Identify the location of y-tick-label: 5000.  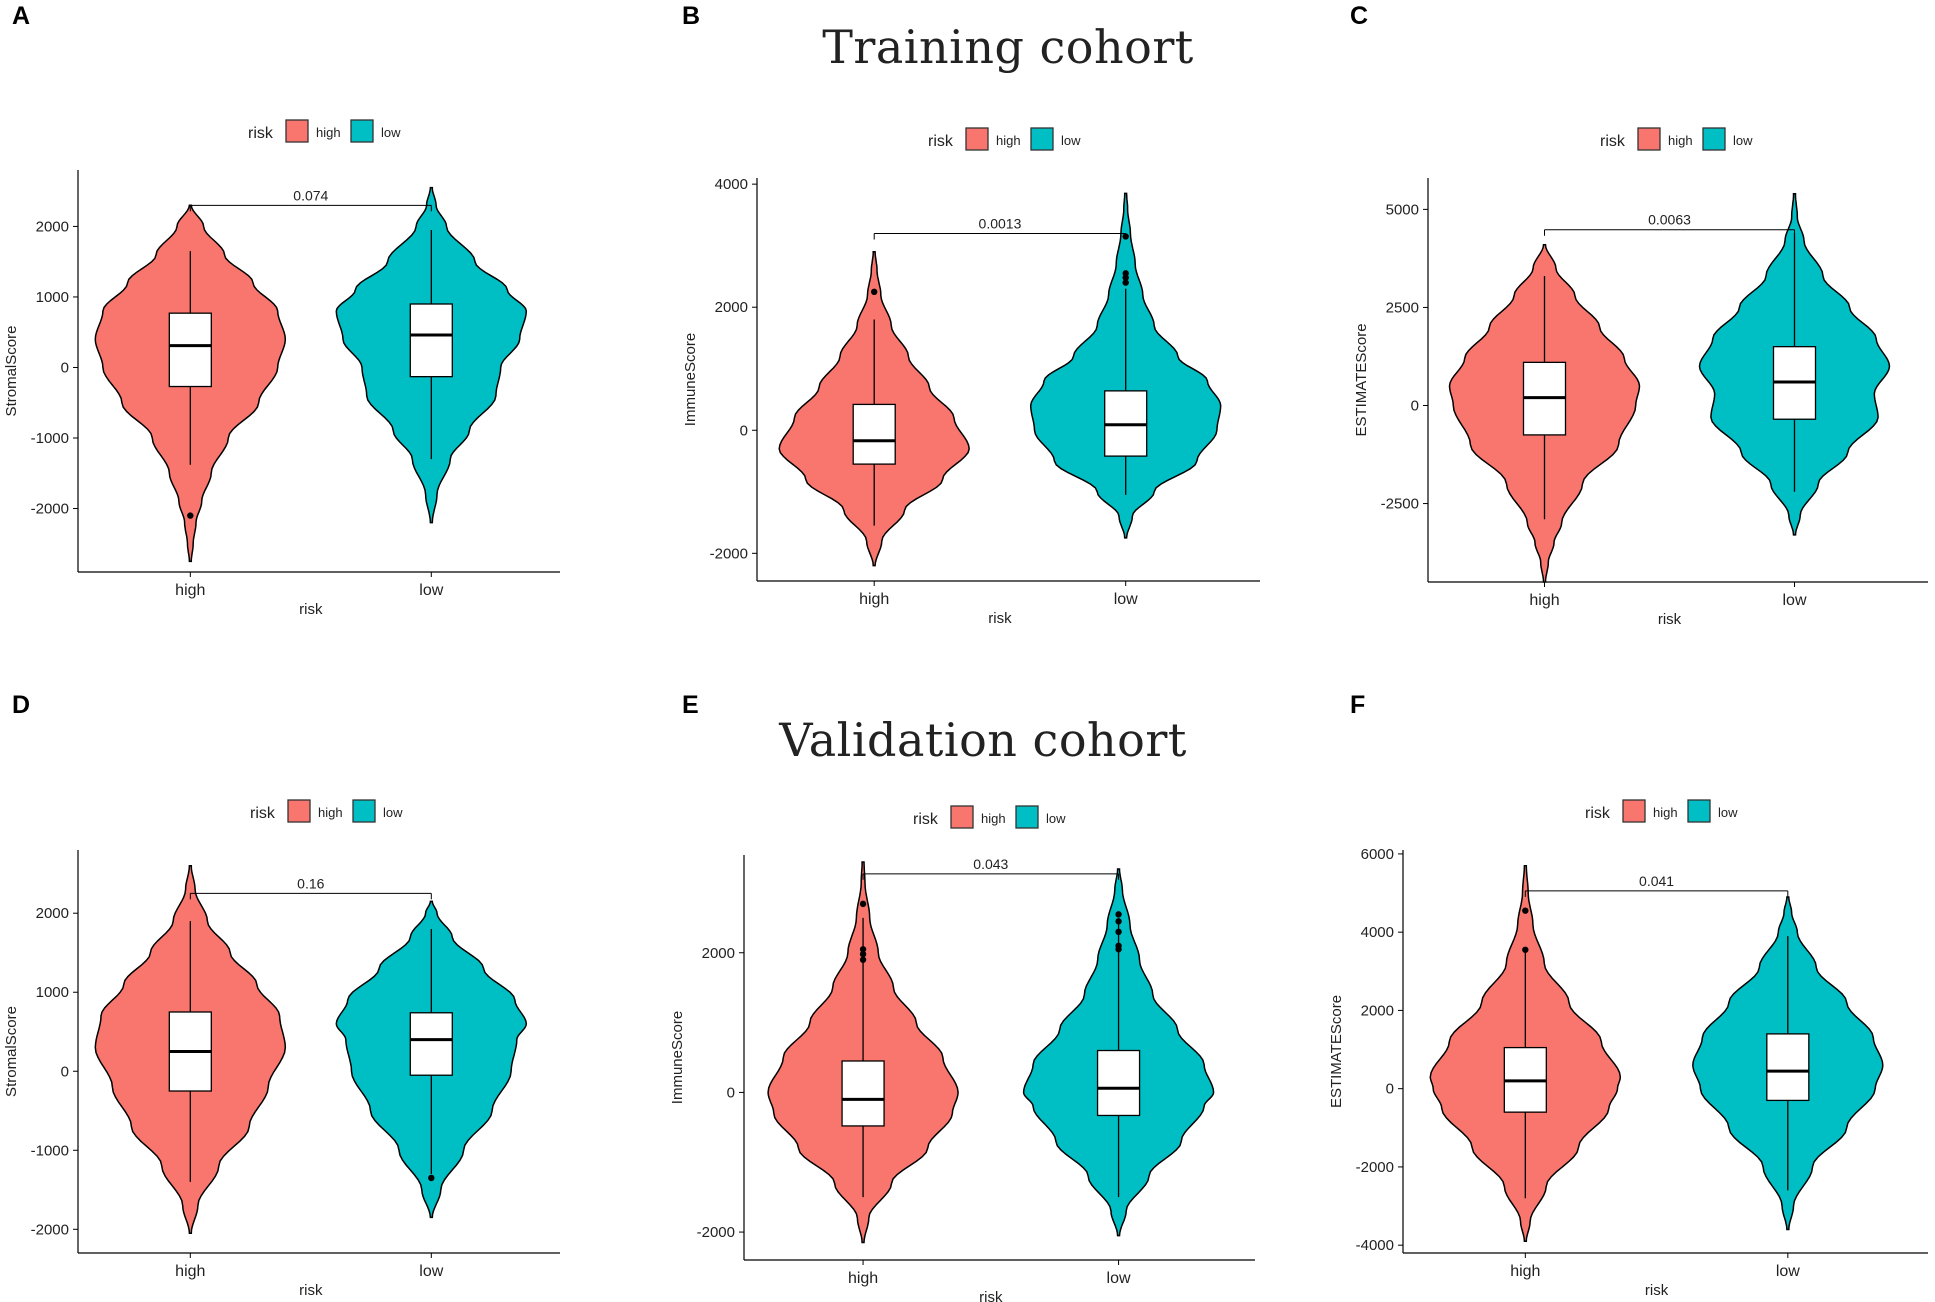
(1402, 209).